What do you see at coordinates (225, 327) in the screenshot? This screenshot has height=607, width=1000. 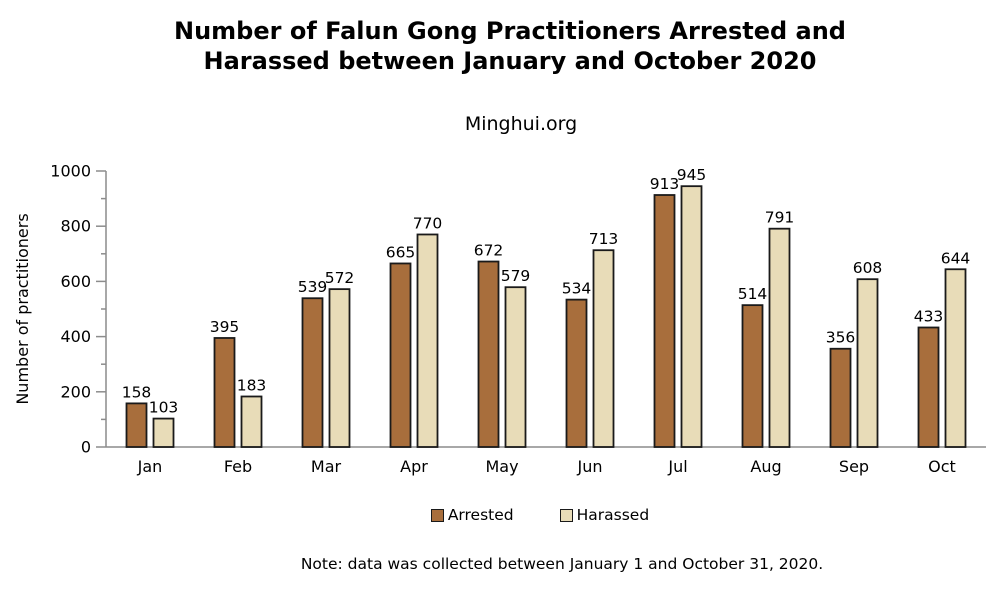 I see `value-label-arrested-feb: 395` at bounding box center [225, 327].